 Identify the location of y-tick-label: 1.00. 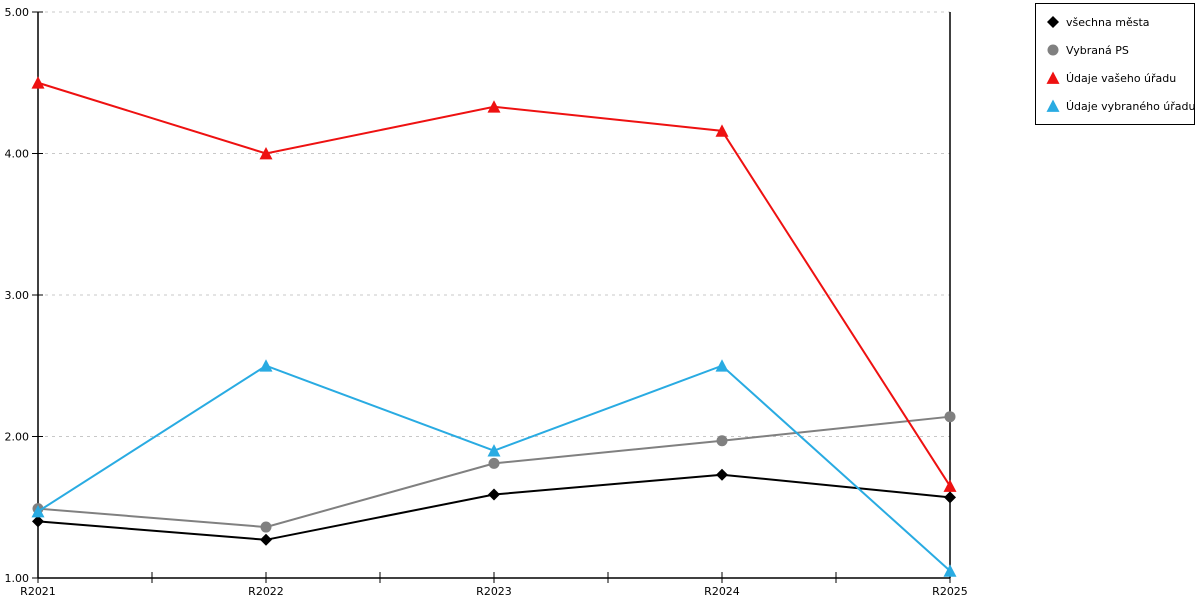
(17, 578).